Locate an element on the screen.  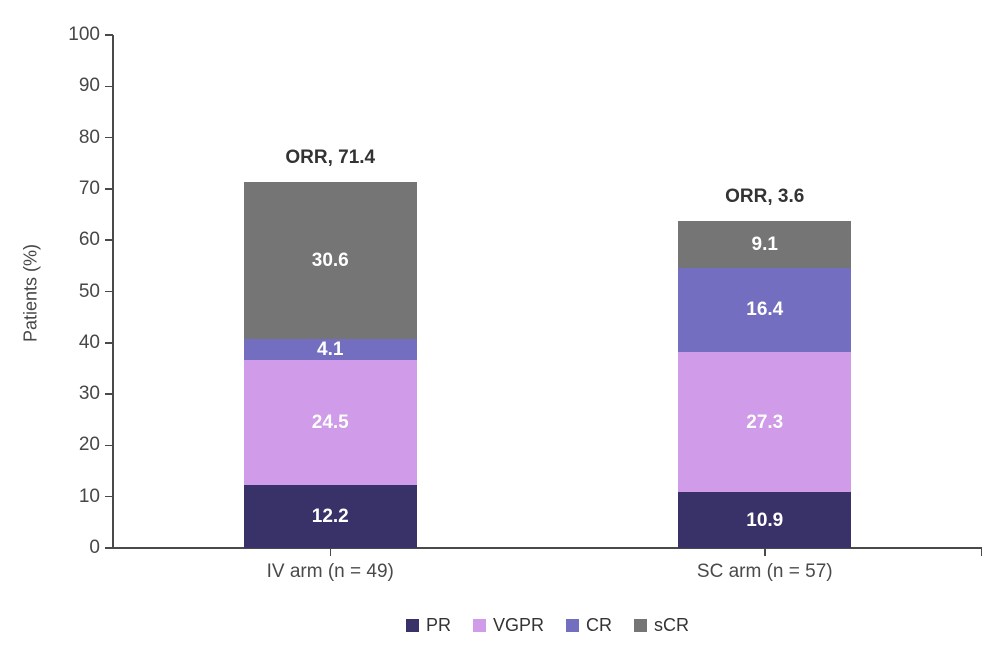
y-tick-label: 0 is located at coordinates (94, 547).